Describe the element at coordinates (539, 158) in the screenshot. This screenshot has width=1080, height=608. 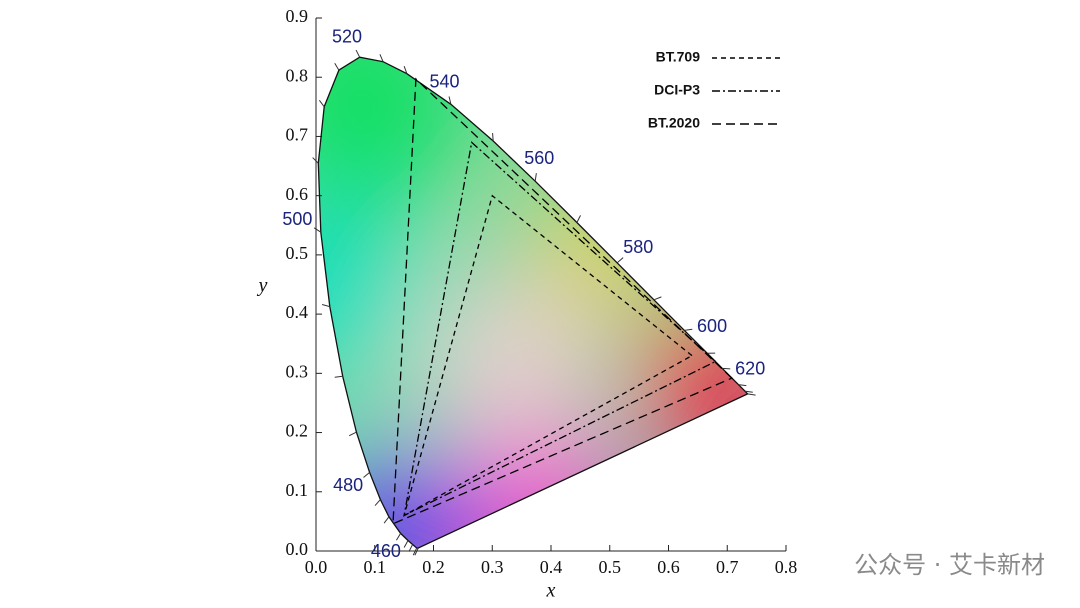
I see `wavelength-label: 560` at that location.